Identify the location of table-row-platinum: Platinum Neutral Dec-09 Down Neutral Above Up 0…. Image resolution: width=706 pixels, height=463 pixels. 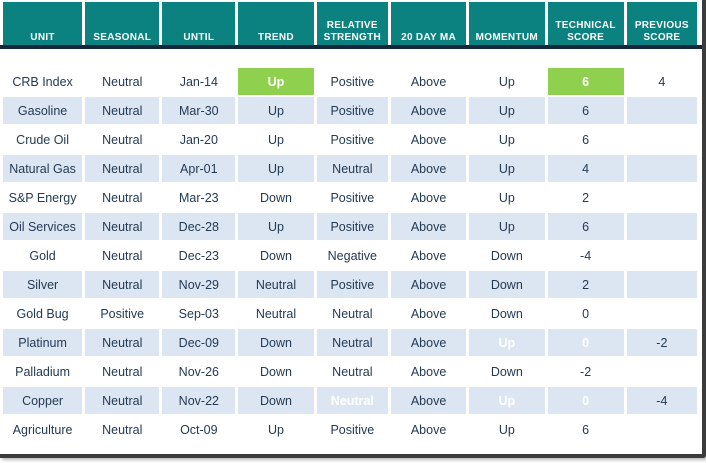
(350, 342).